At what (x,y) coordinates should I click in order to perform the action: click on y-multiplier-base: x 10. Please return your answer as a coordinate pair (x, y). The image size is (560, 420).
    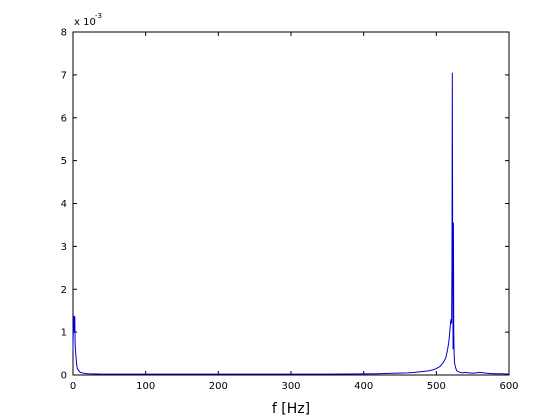
    Looking at the image, I should click on (85, 22).